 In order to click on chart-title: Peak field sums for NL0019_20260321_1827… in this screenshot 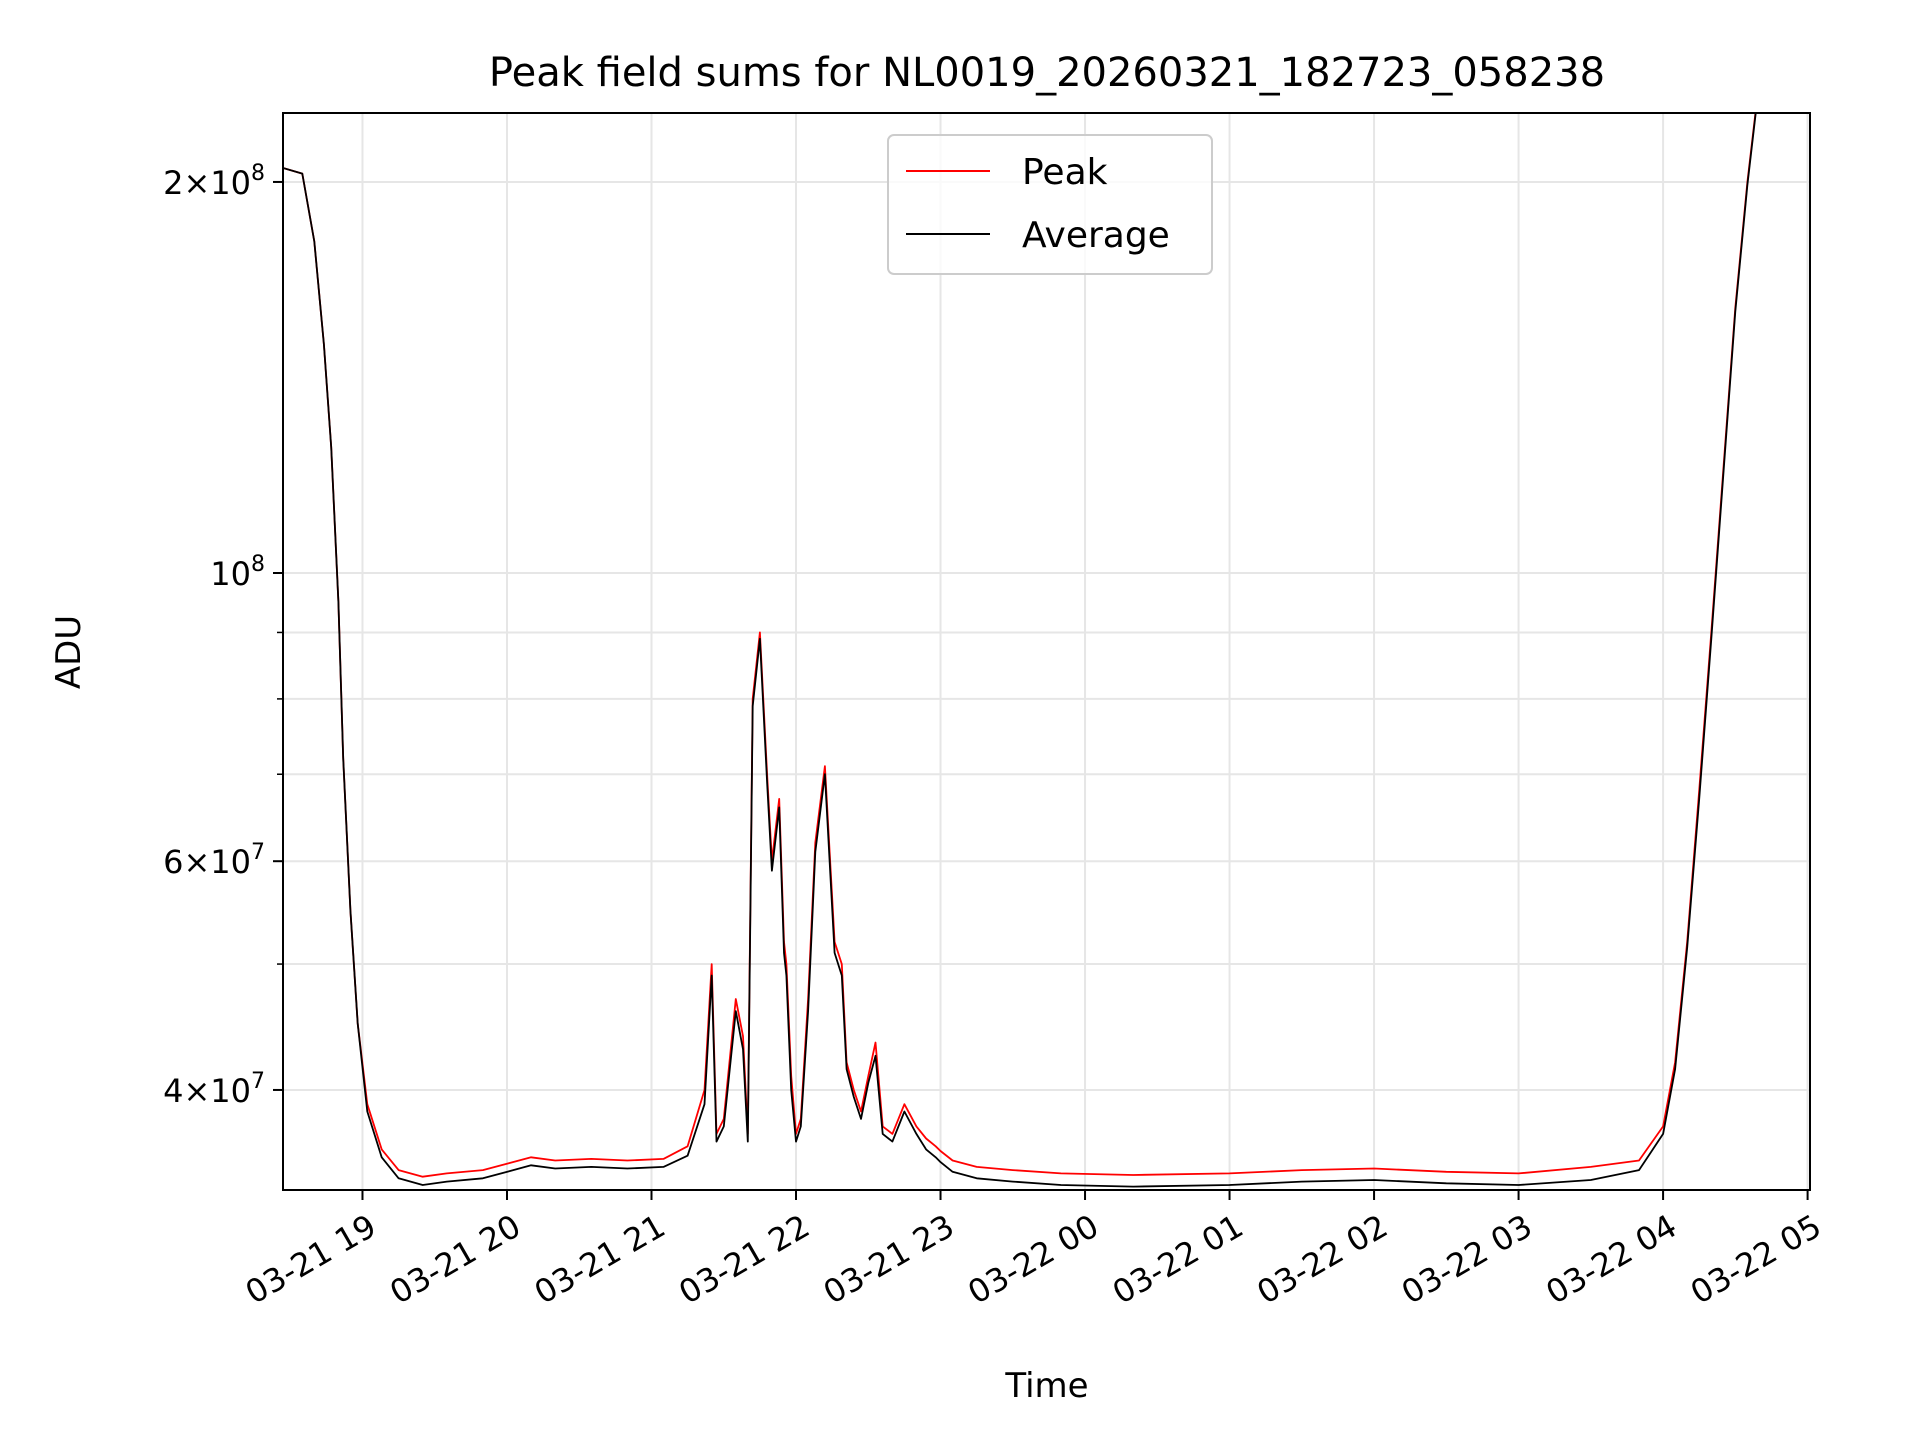, I will do `click(1047, 73)`.